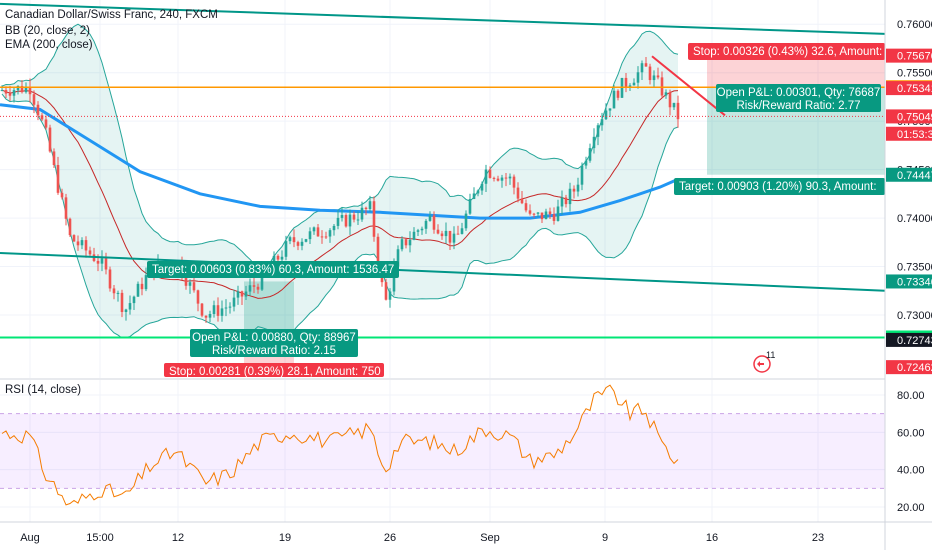 This screenshot has height=550, width=932. What do you see at coordinates (712, 538) in the screenshot?
I see `time-tick-label: 16` at bounding box center [712, 538].